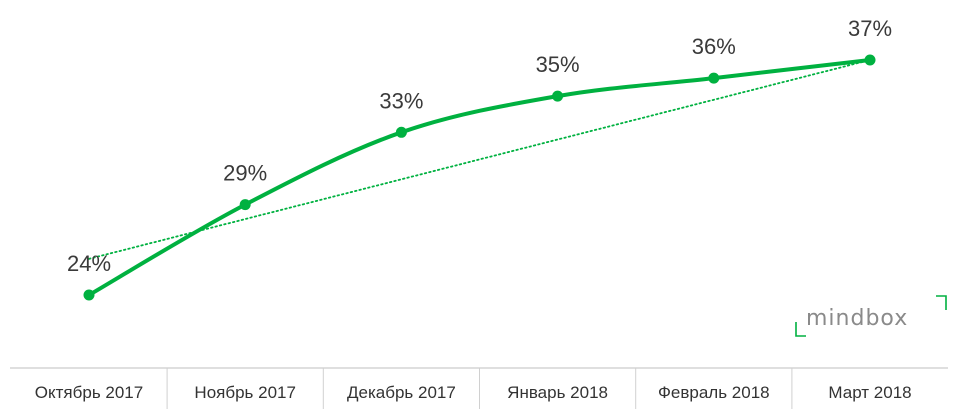  I want to click on data-label: 35%, so click(558, 64).